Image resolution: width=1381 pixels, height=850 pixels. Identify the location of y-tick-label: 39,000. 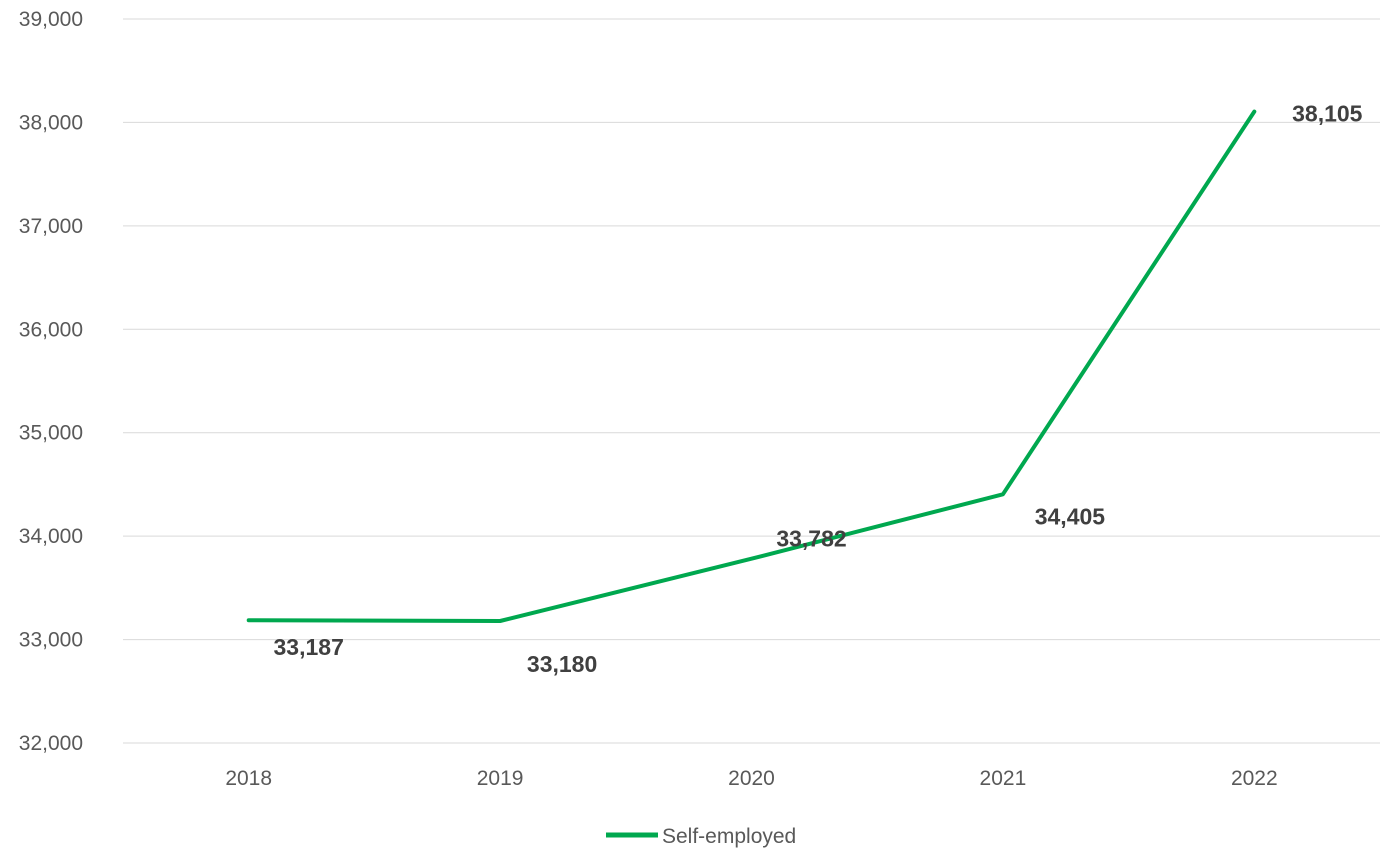
(51, 19).